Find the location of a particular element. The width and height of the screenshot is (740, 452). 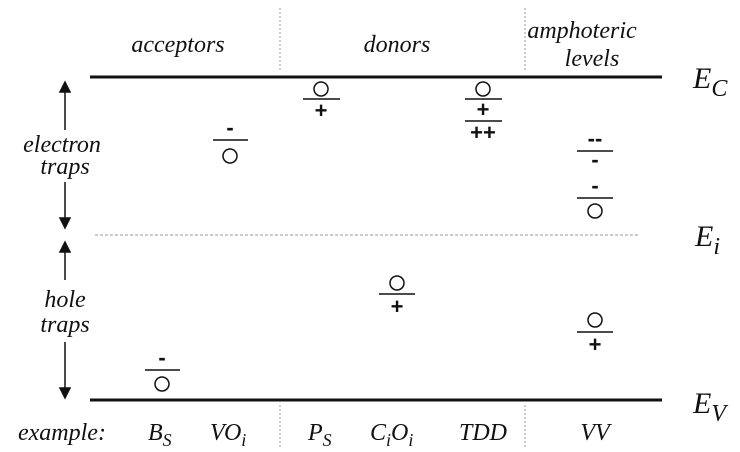

example-ps: PS is located at coordinates (319, 435).